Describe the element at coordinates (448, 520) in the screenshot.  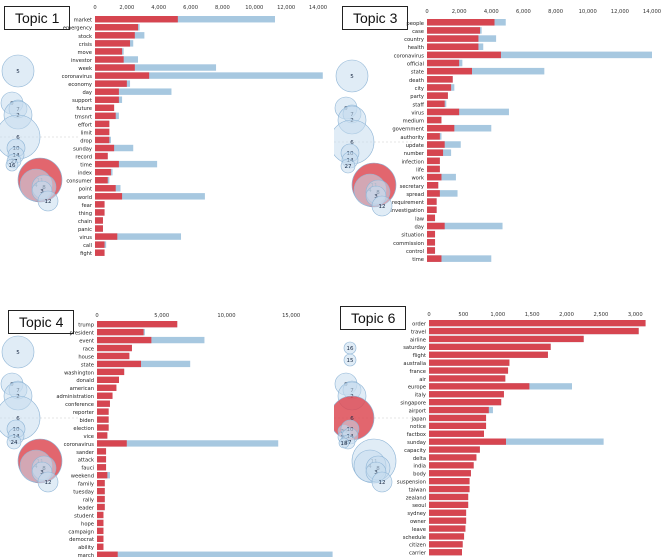
I see `bar-topic-owner` at that location.